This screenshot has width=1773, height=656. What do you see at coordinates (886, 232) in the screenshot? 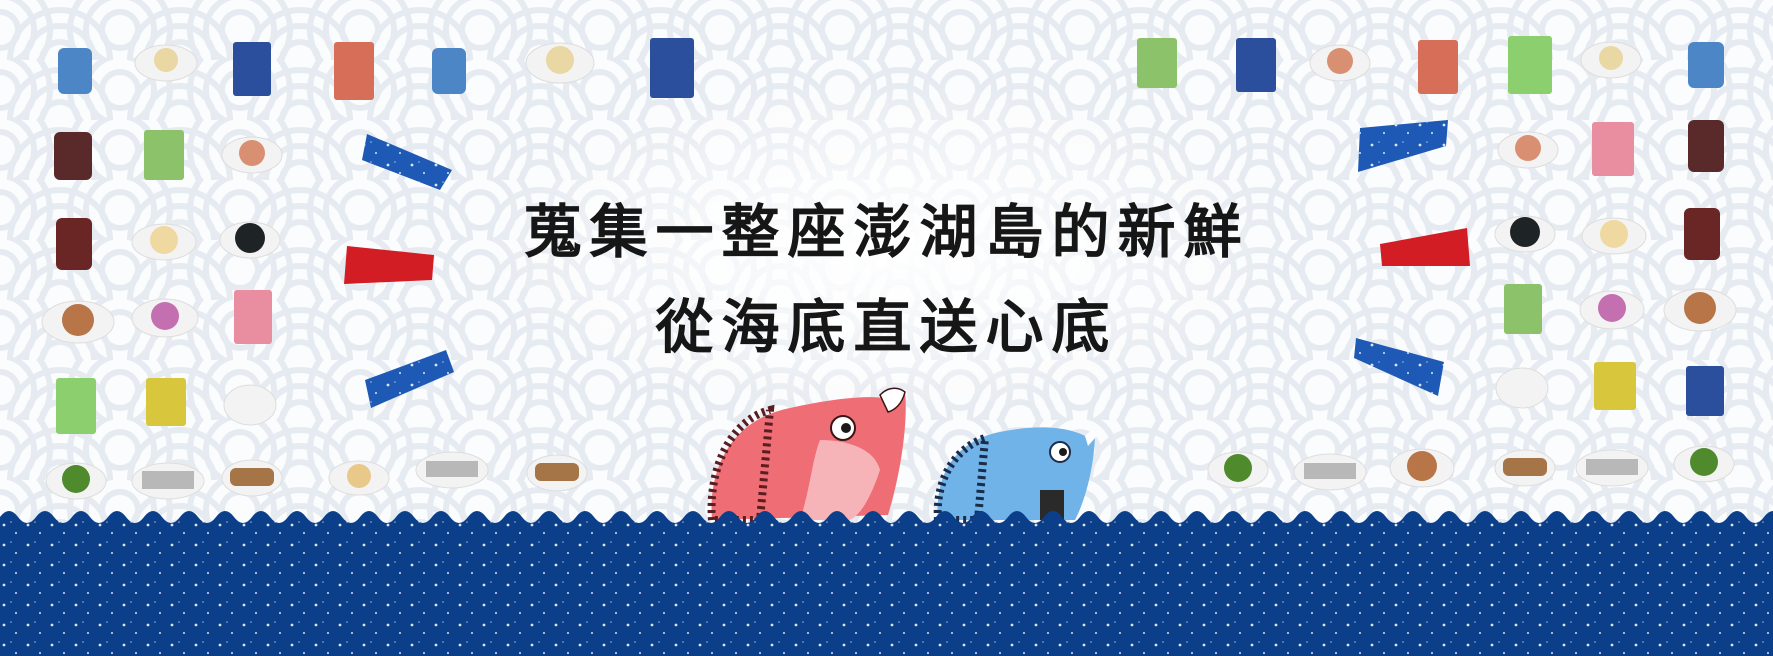
I see `headline-line-1: 蒐集一整座澎湖島的新鮮` at bounding box center [886, 232].